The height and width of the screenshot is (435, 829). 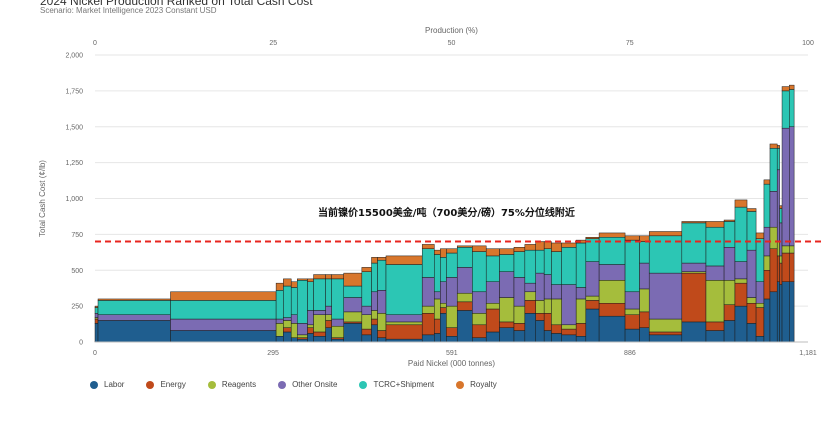 I want to click on legend-item: Energy, so click(x=166, y=384).